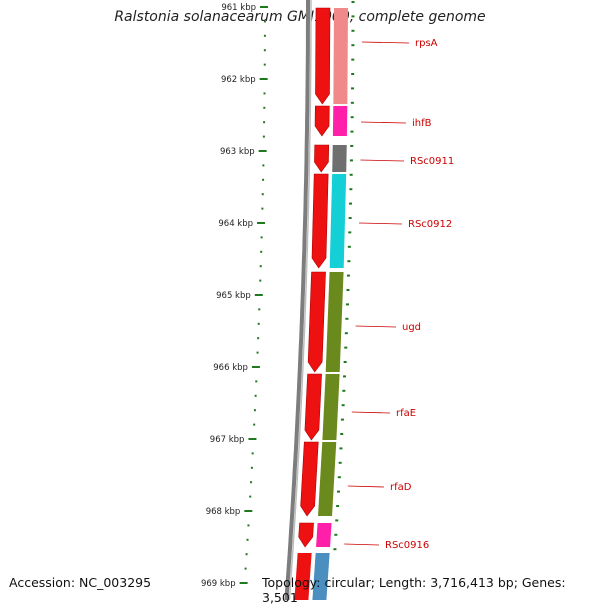  Describe the element at coordinates (406, 413) in the screenshot. I see `gene-label: rfaE` at that location.